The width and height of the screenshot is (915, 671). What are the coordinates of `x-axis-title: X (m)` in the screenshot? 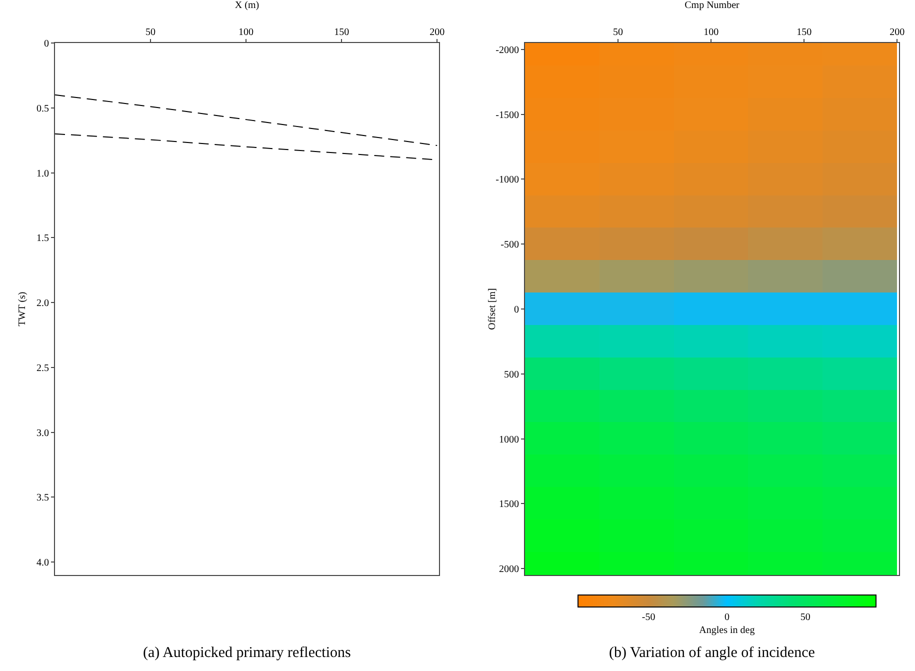 It's located at (247, 5).